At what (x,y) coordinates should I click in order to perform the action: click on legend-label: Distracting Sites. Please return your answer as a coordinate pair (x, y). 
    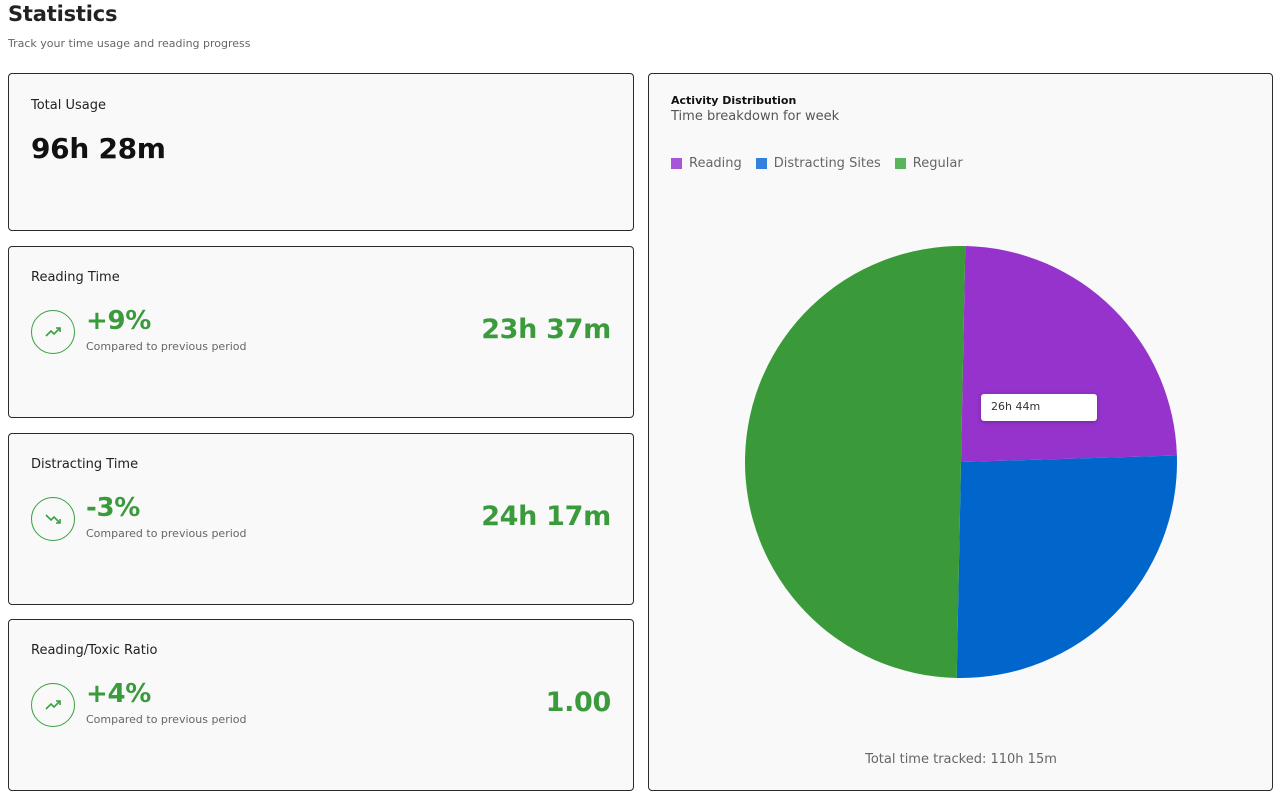
    Looking at the image, I should click on (827, 163).